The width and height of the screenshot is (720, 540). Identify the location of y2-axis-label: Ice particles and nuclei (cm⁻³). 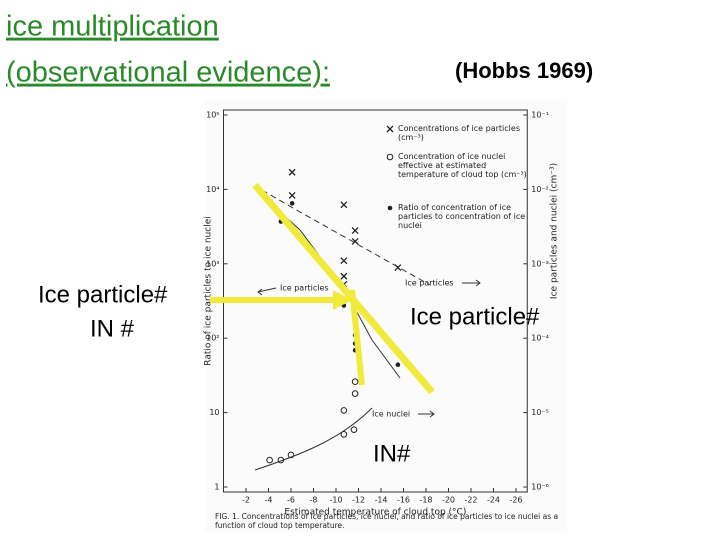
(555, 231).